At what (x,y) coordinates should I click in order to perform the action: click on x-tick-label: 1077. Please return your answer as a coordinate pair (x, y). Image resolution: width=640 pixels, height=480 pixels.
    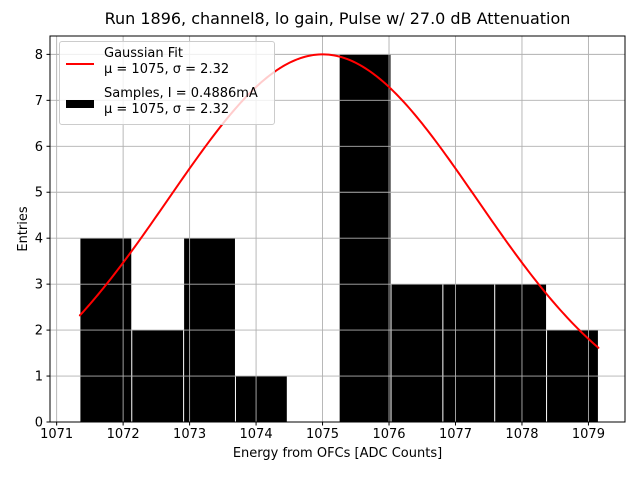
    Looking at the image, I should click on (455, 434).